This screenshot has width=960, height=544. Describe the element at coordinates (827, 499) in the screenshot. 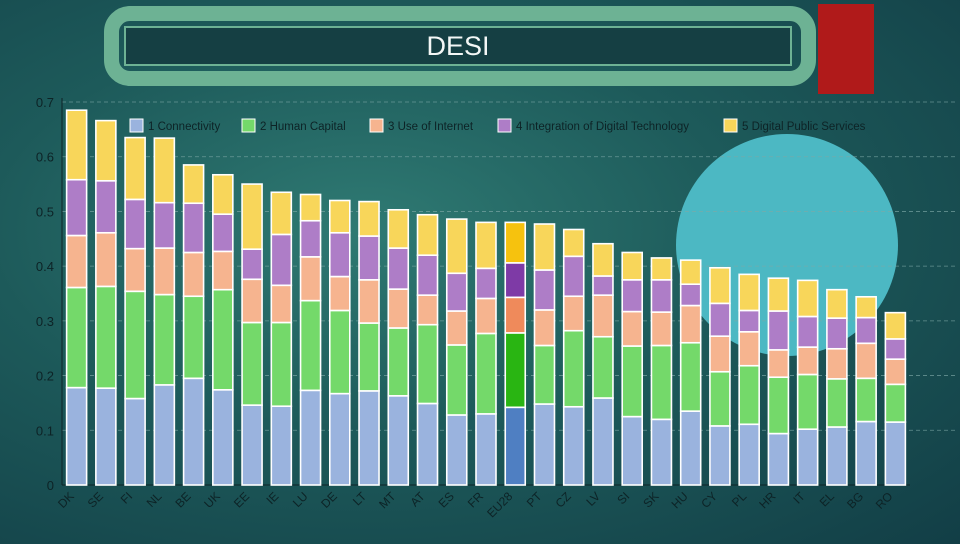

I see `x-tick-label: EL` at that location.